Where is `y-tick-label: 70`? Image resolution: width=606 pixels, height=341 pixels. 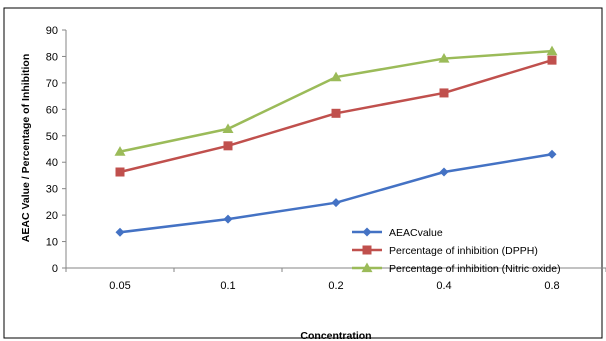 y-tick-label: 70 is located at coordinates (52, 84).